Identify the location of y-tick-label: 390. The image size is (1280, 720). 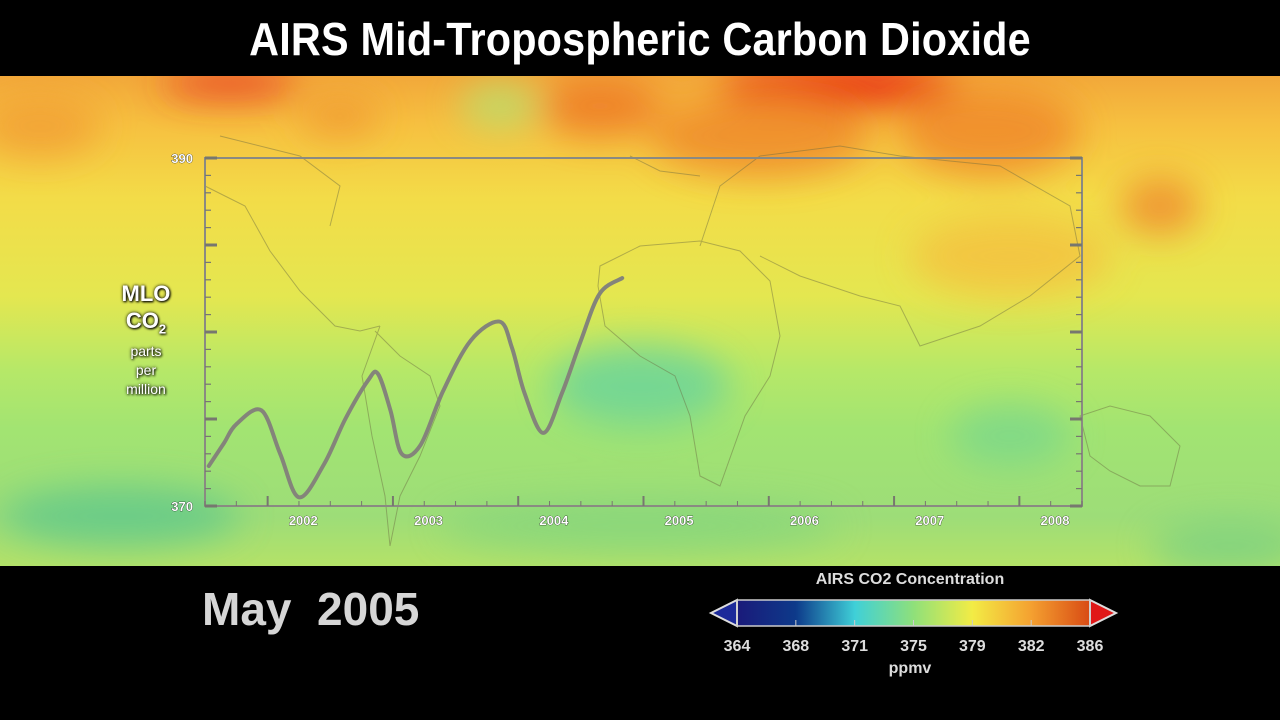
(182, 158).